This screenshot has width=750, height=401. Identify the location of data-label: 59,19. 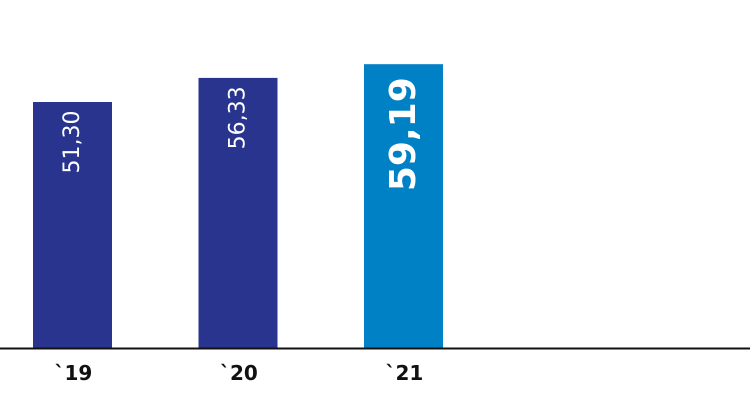
(403, 134).